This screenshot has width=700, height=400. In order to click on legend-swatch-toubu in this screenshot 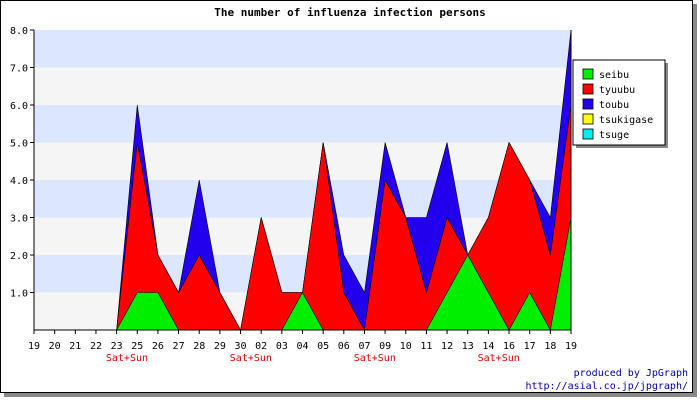, I will do `click(588, 104)`.